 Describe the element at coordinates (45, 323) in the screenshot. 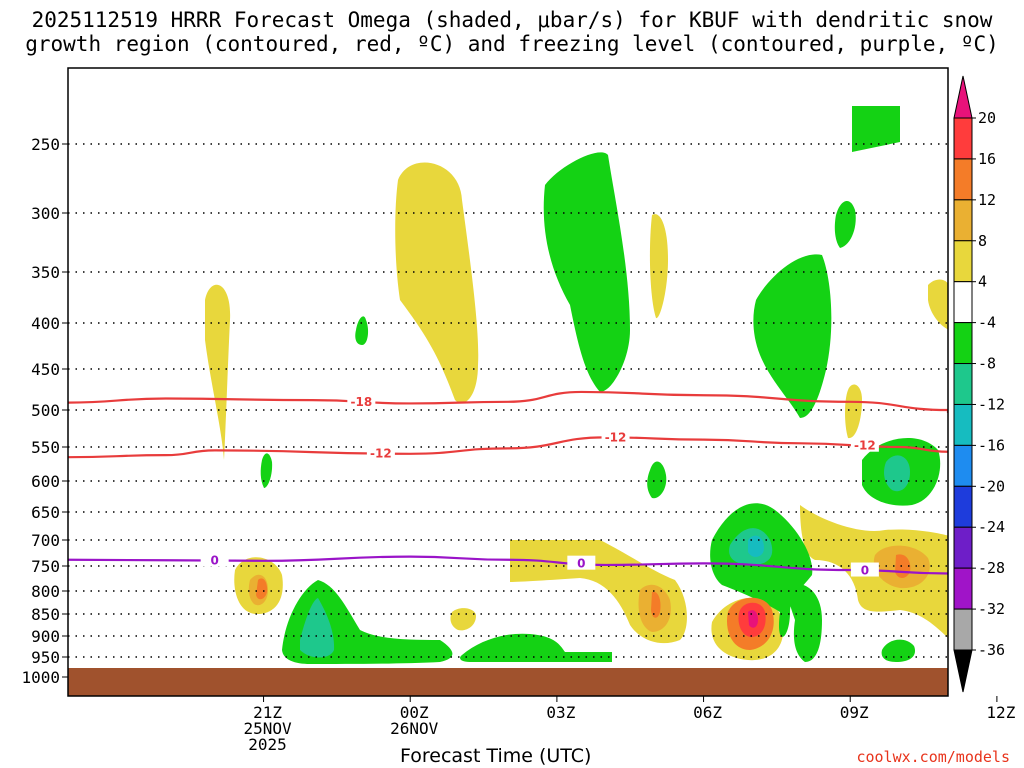

I see `y-tick-label: 400` at that location.